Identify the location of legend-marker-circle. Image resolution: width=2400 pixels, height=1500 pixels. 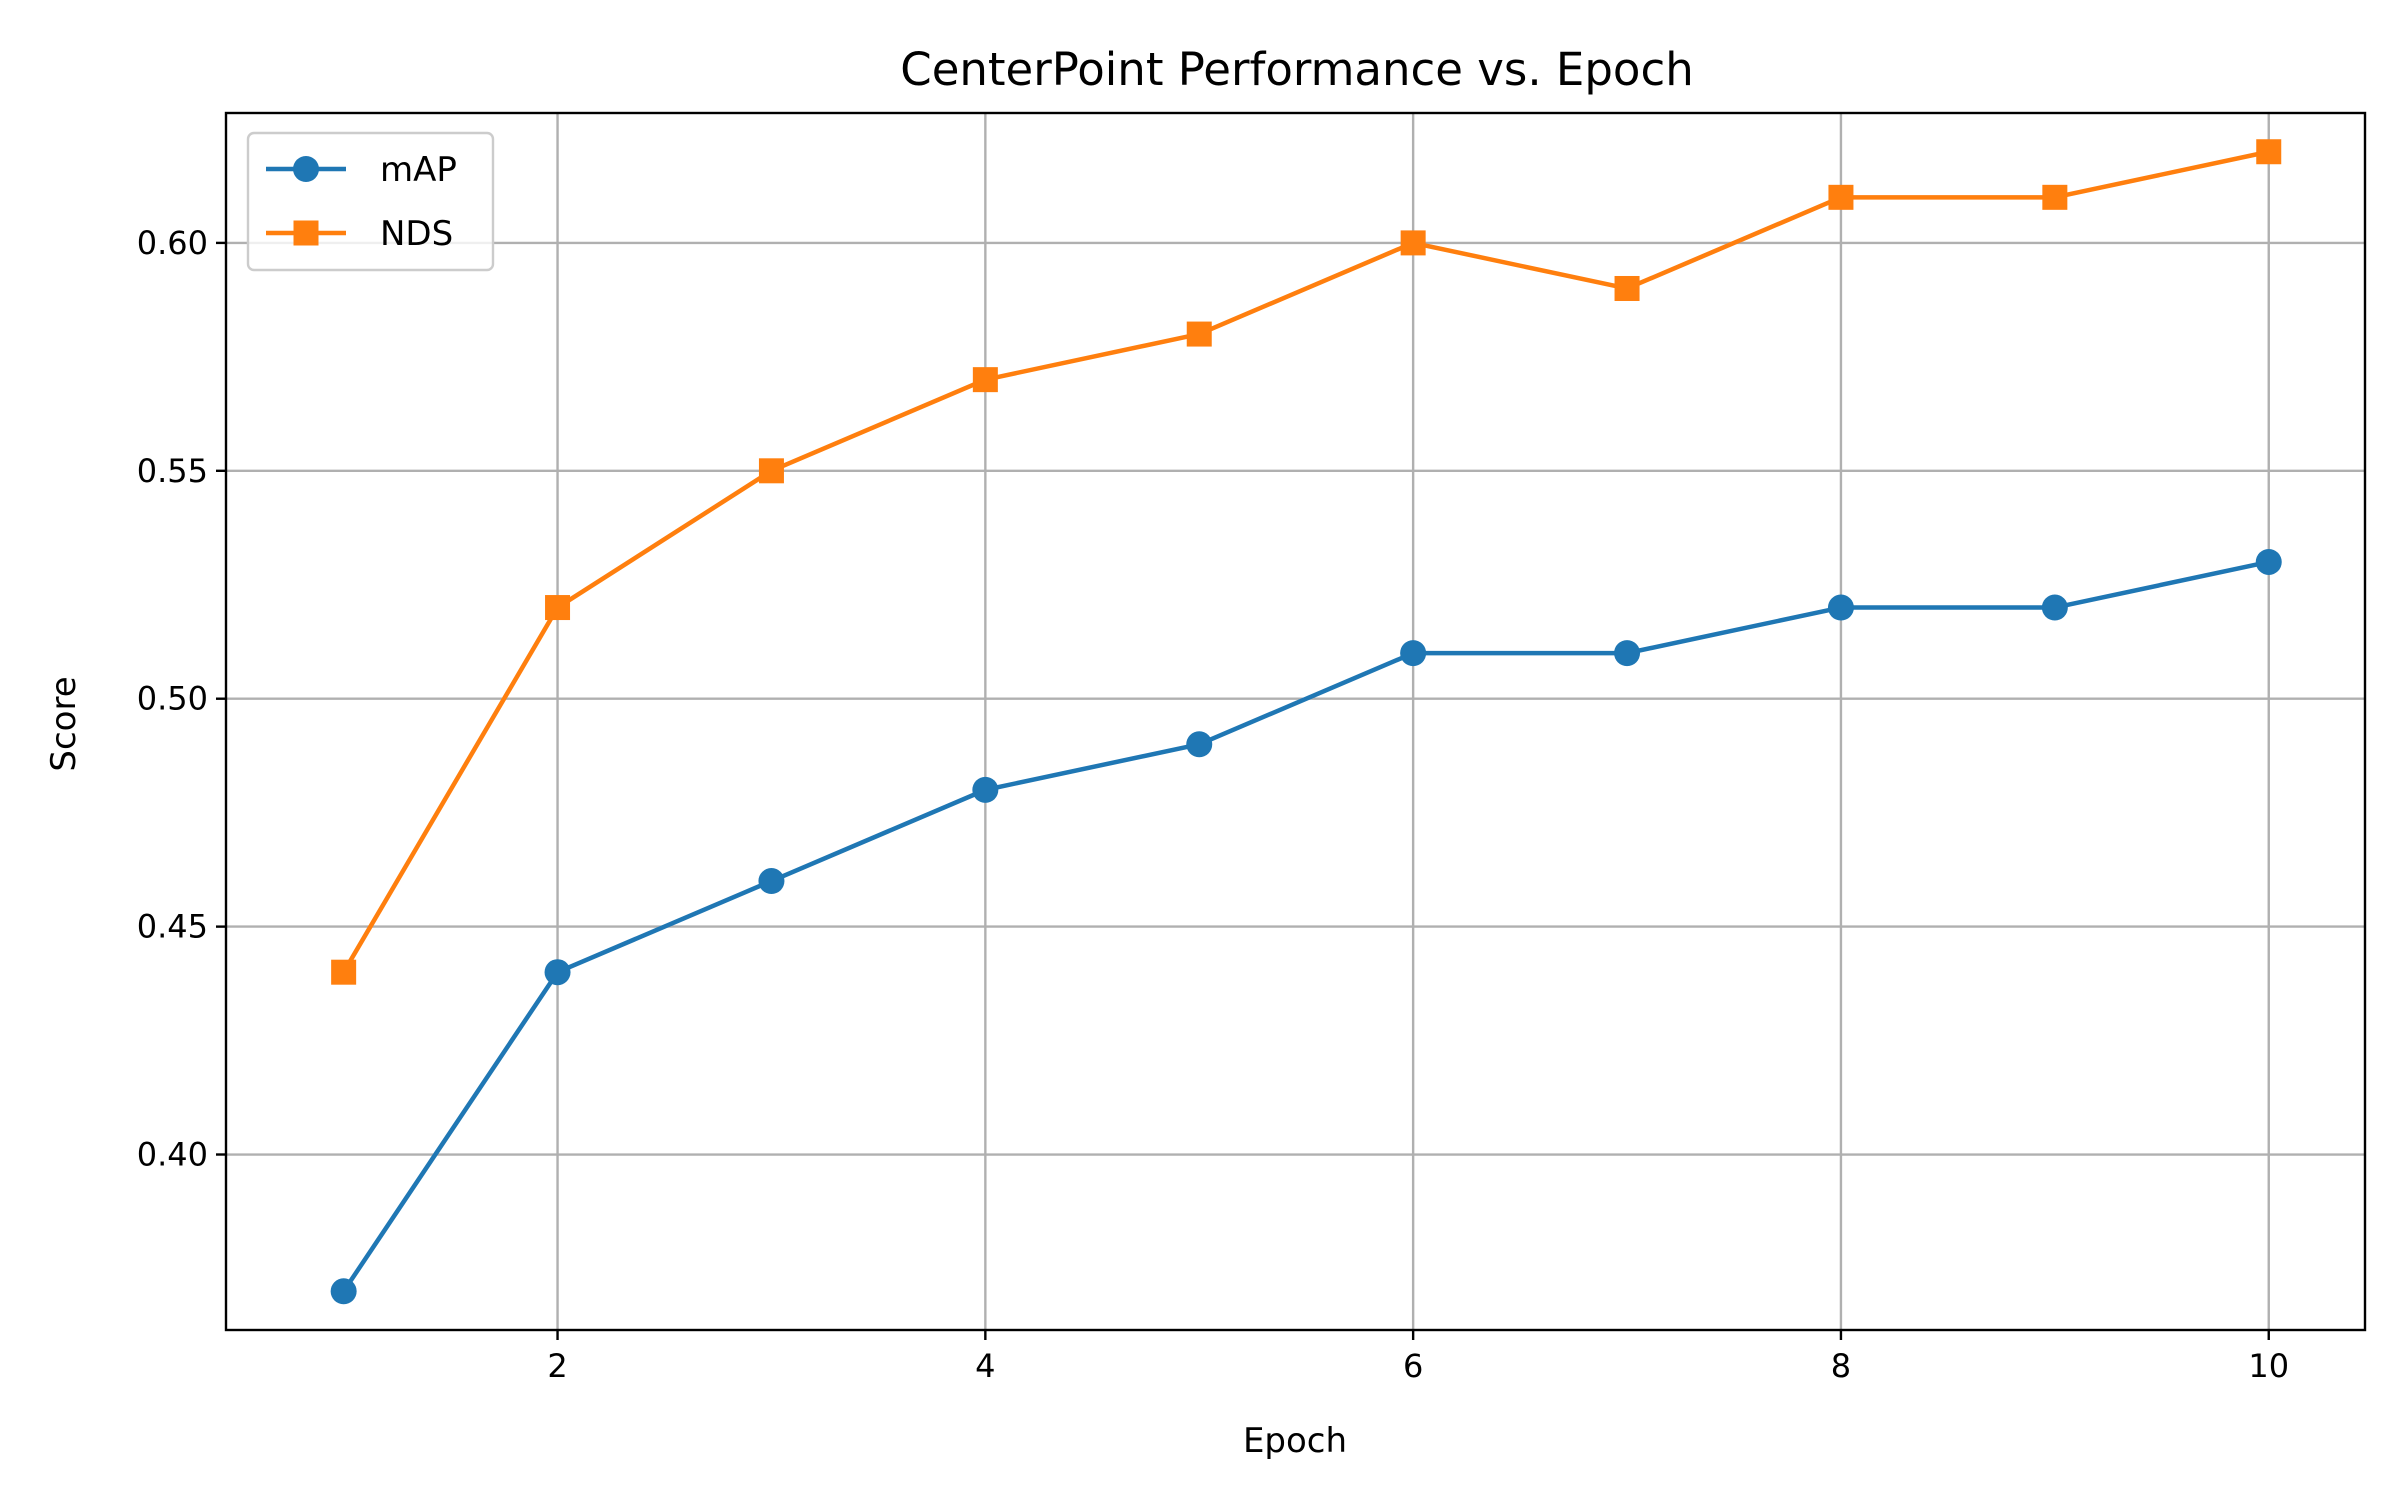
(306, 169).